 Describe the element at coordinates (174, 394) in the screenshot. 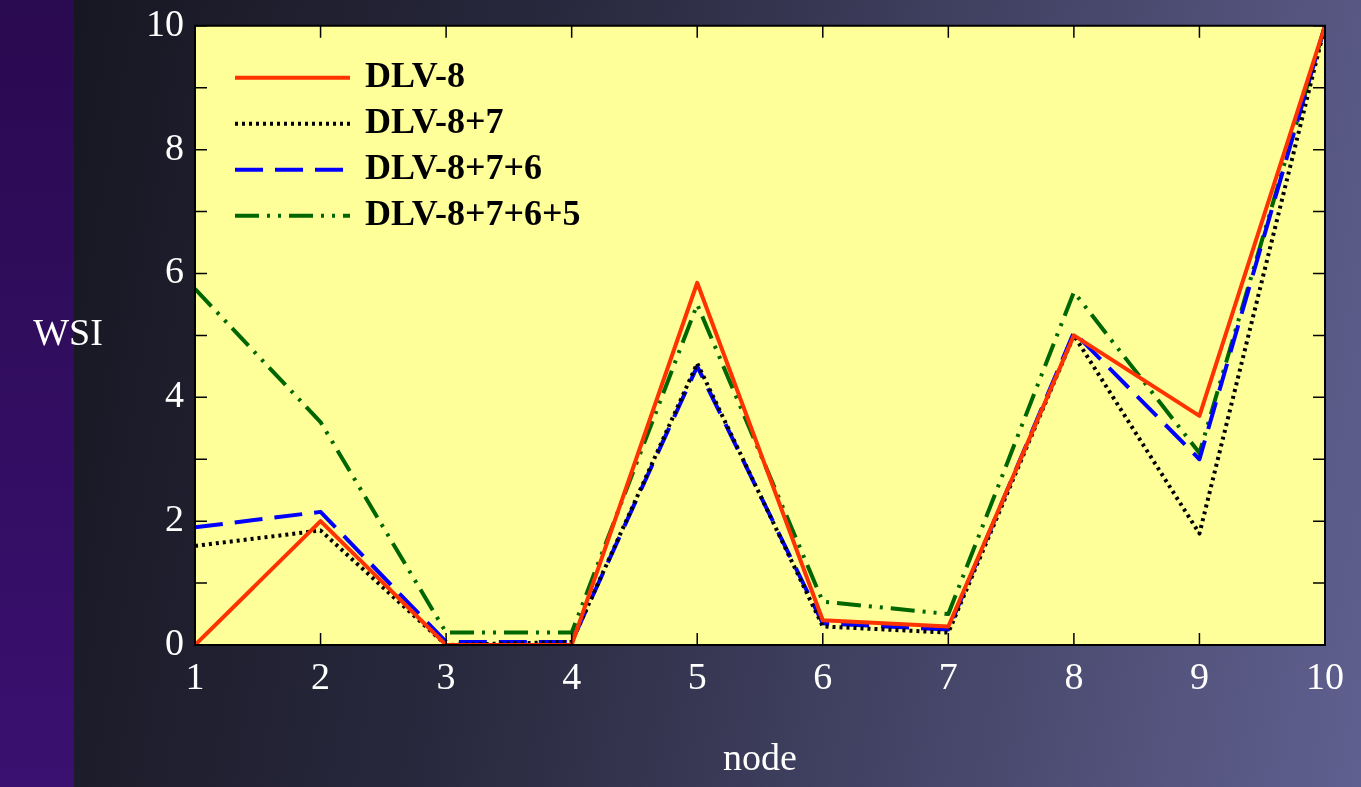

I see `y-tick-label: 4` at that location.